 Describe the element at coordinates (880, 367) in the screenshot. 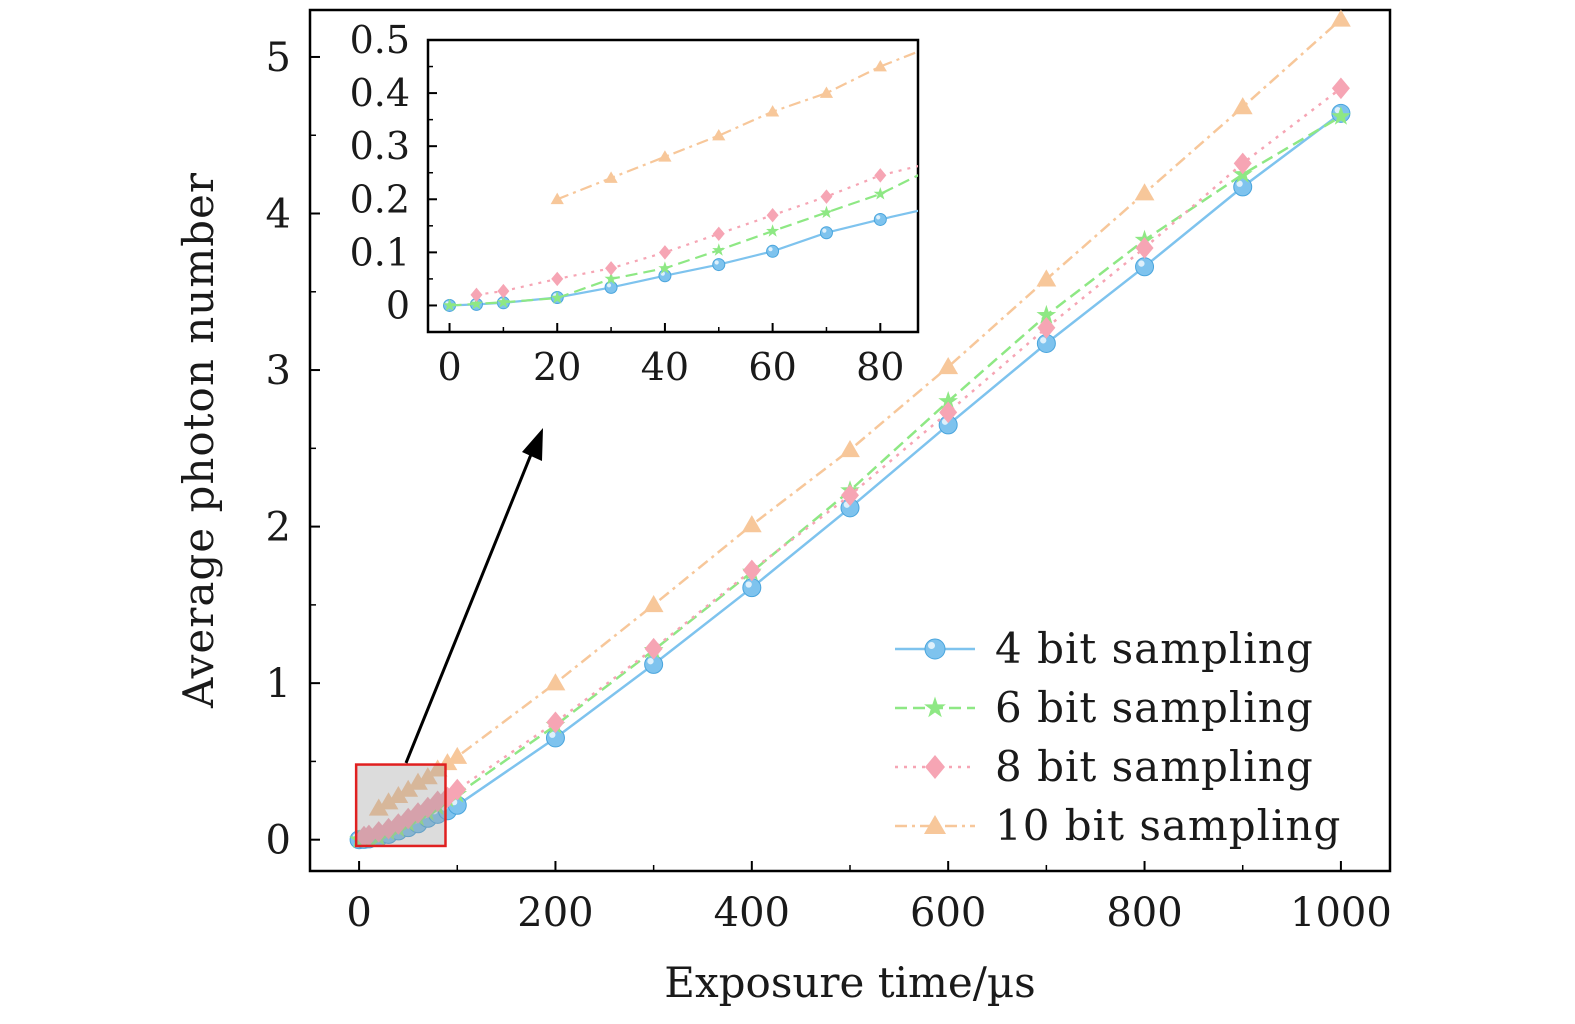

I see `inset-x-tick-label: 80` at that location.